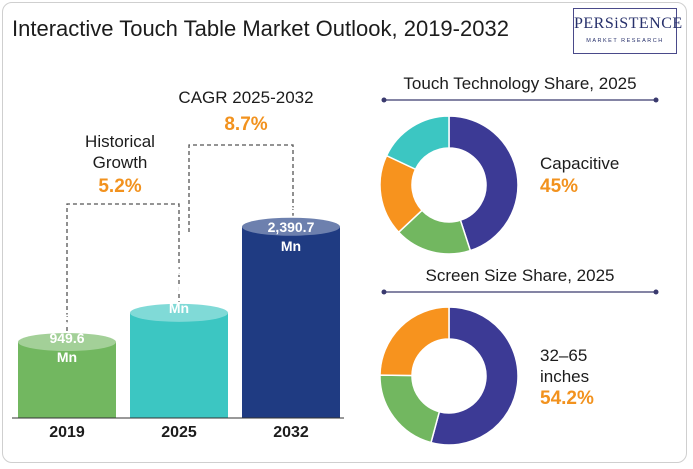 This screenshot has height=469, width=693. Describe the element at coordinates (120, 141) in the screenshot. I see `historical-growth-label-line1: Historical` at that location.